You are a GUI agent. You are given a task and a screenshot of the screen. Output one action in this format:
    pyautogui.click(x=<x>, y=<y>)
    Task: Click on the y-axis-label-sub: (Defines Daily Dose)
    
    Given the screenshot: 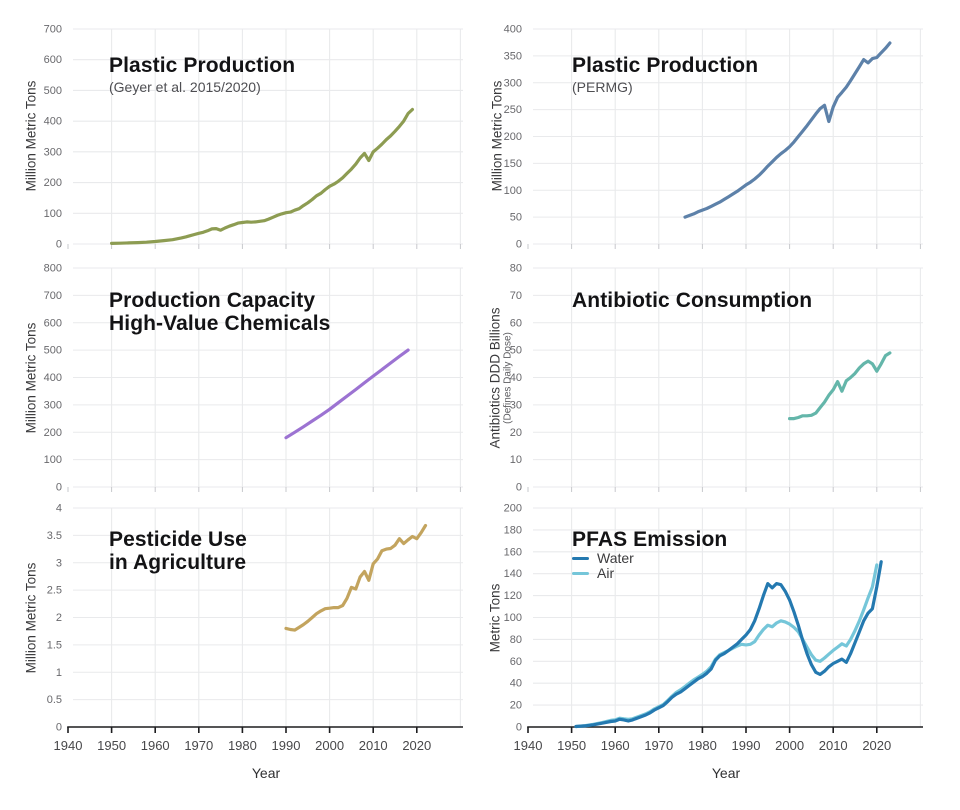 What is the action you would take?
    pyautogui.click(x=508, y=378)
    